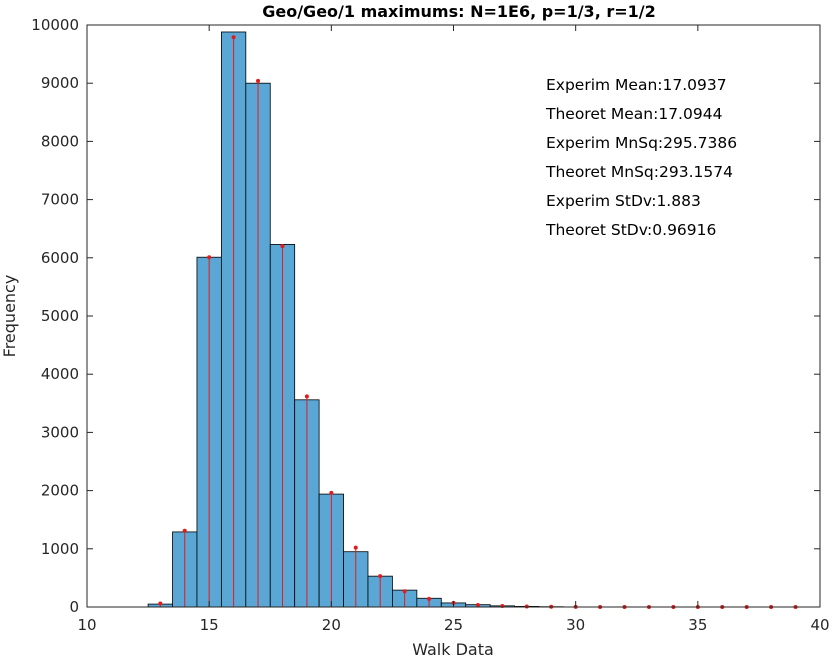  Describe the element at coordinates (630, 230) in the screenshot. I see `stat-annotation: Theoret StDv:0.96916` at that location.